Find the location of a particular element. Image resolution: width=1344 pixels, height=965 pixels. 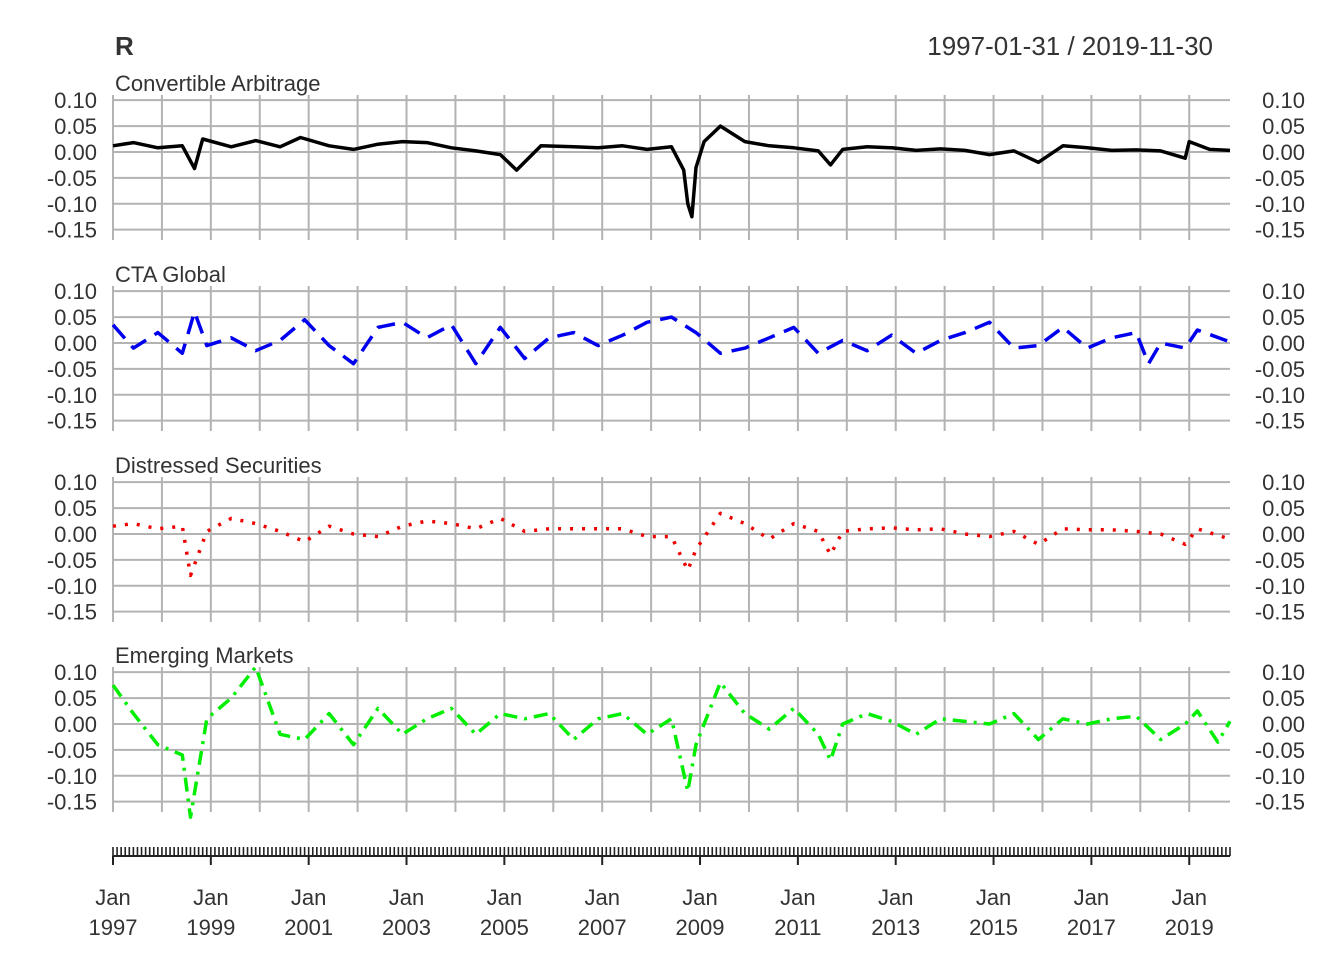

date-range-label: 1997-01-31 / 2019-11-30 is located at coordinates (1070, 46).